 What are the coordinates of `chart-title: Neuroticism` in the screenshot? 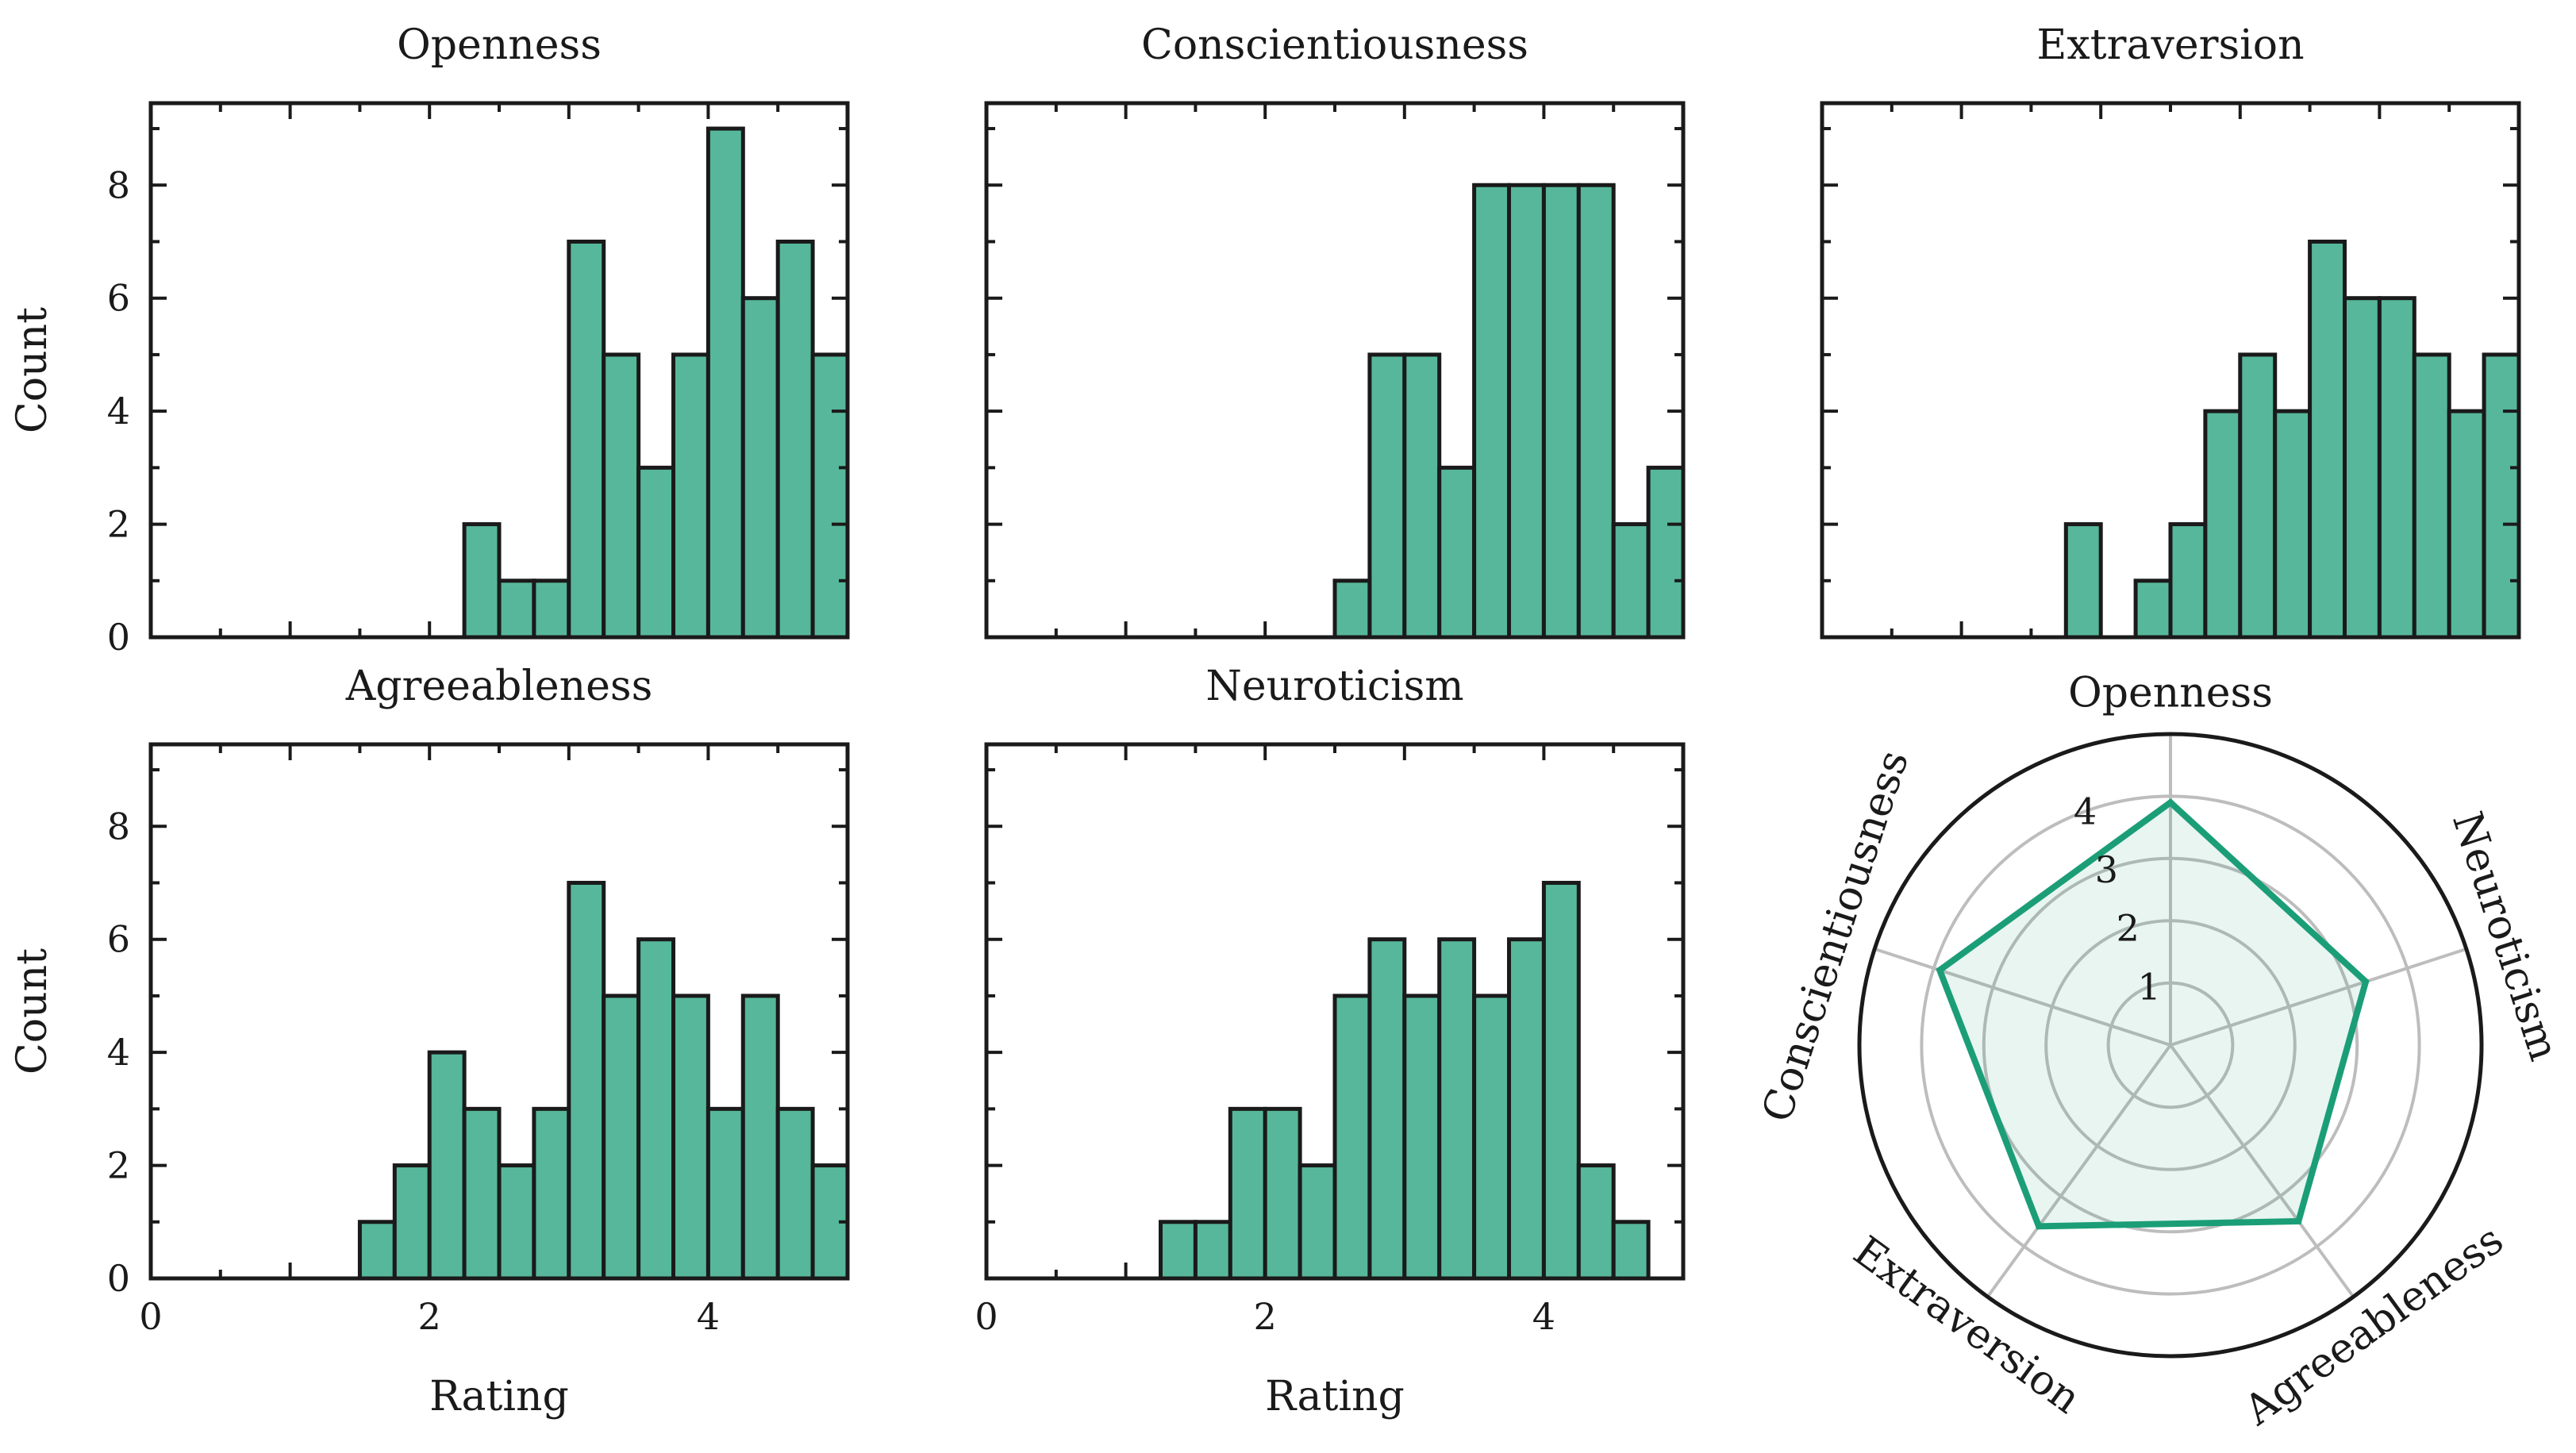 It's located at (1334, 686).